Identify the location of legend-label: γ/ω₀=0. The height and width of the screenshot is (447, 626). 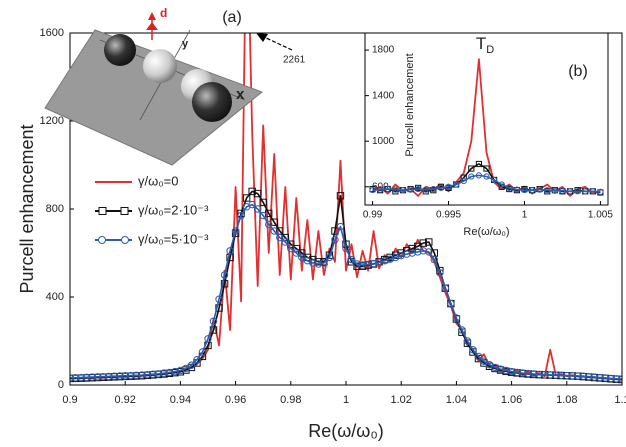
(158, 180).